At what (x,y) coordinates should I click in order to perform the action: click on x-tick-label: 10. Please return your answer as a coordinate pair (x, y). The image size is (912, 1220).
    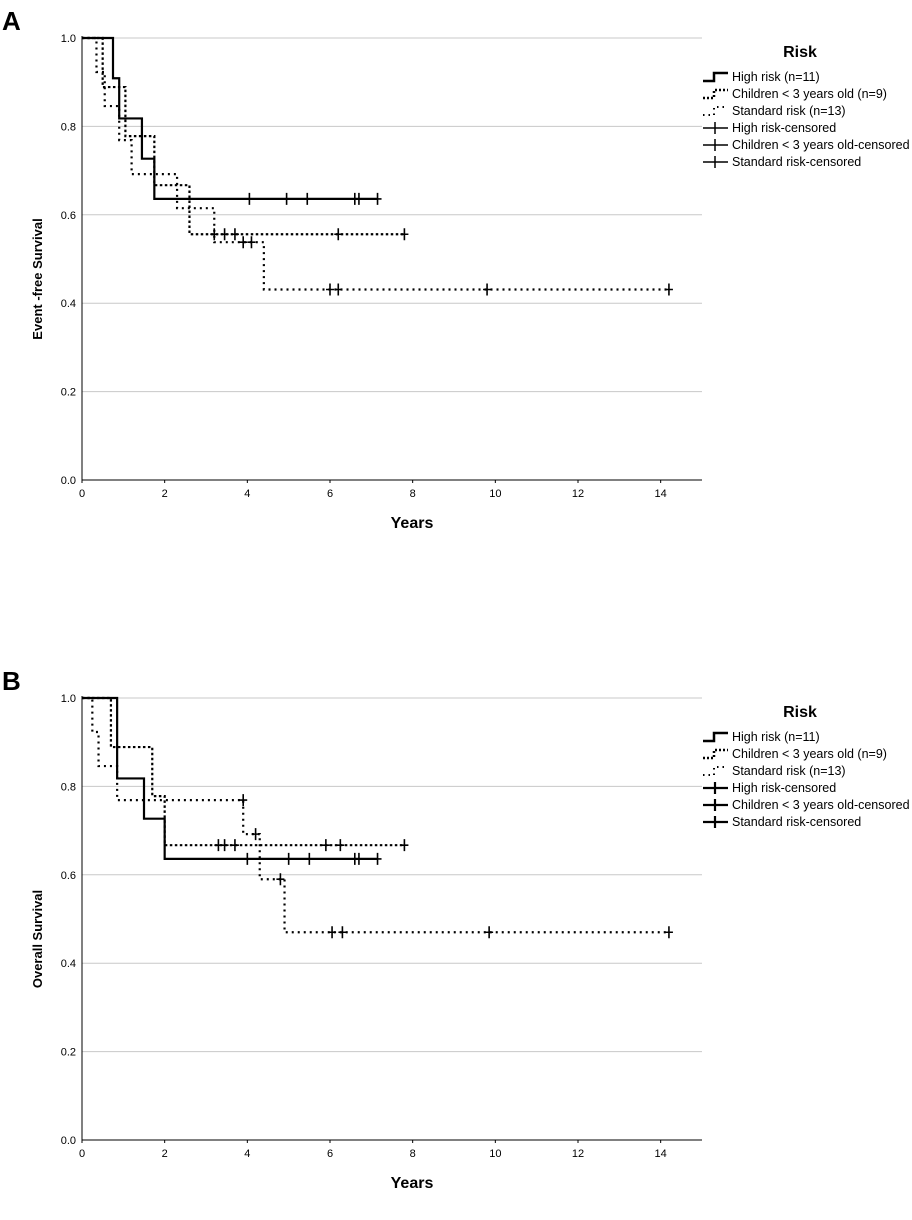
    Looking at the image, I should click on (495, 494).